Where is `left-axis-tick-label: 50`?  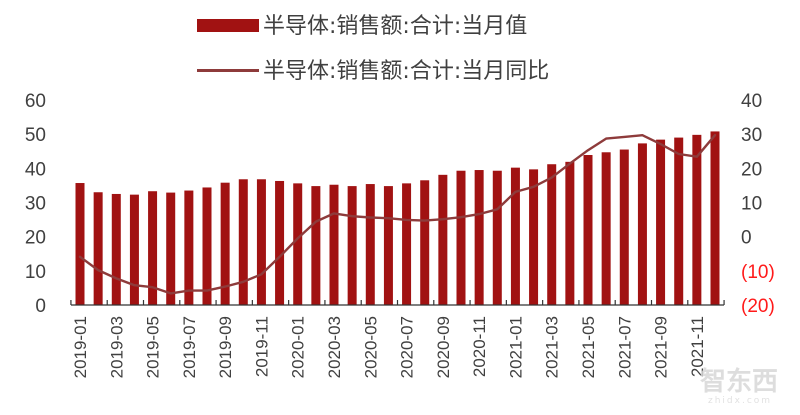 left-axis-tick-label: 50 is located at coordinates (35, 135).